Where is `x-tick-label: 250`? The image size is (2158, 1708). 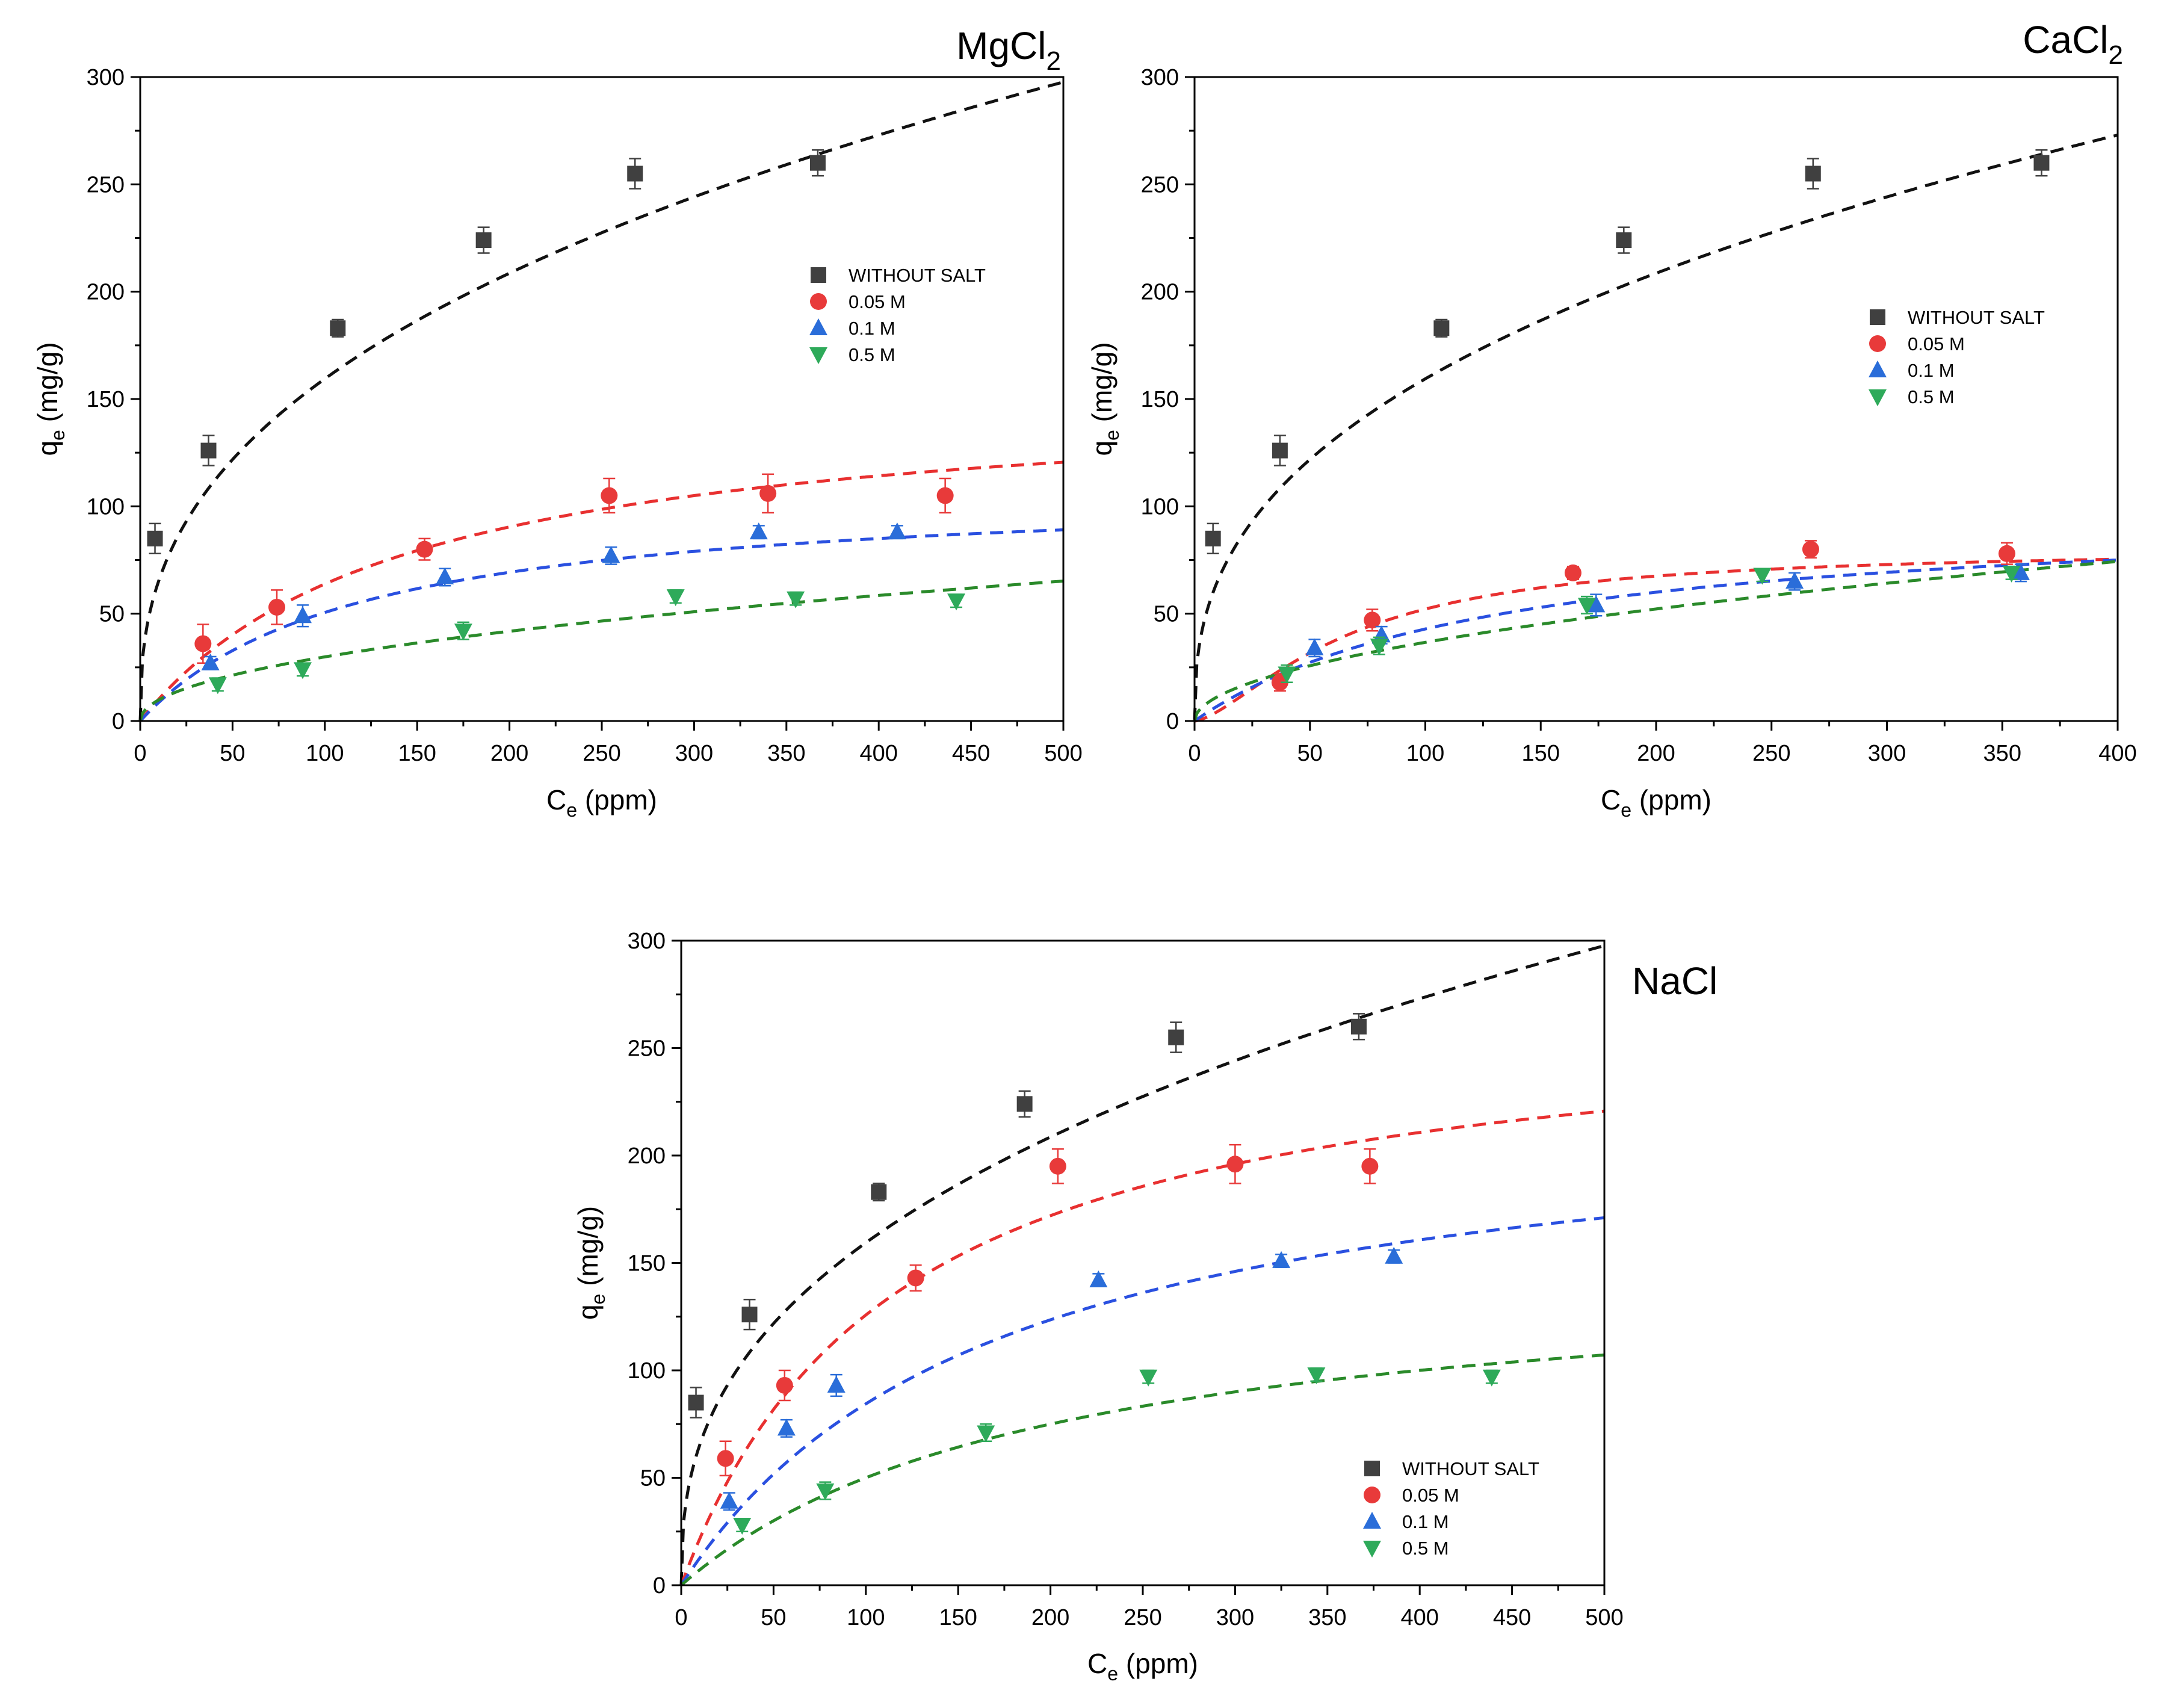 x-tick-label: 250 is located at coordinates (1142, 1617).